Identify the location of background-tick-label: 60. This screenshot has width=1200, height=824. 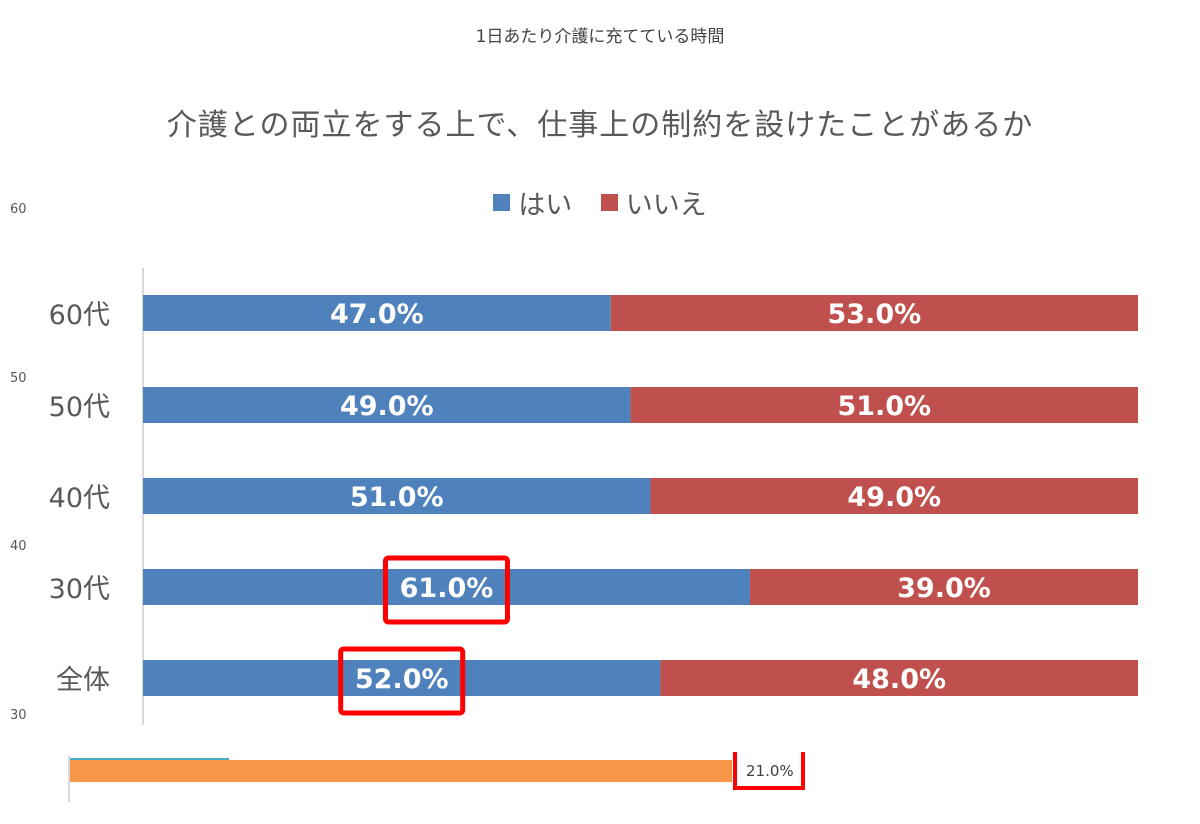
(18, 209).